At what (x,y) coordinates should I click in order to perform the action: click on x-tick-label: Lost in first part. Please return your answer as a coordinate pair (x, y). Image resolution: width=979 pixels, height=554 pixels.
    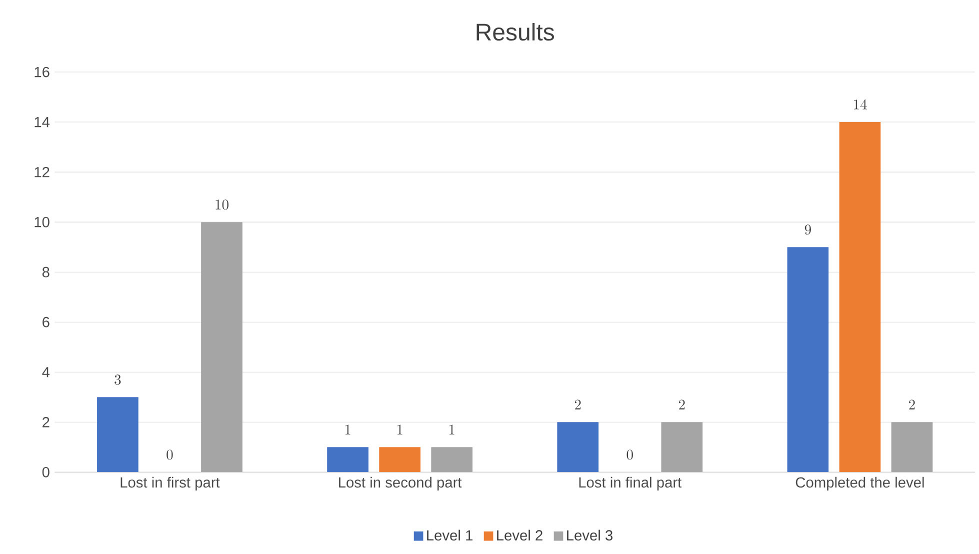
    Looking at the image, I should click on (170, 484).